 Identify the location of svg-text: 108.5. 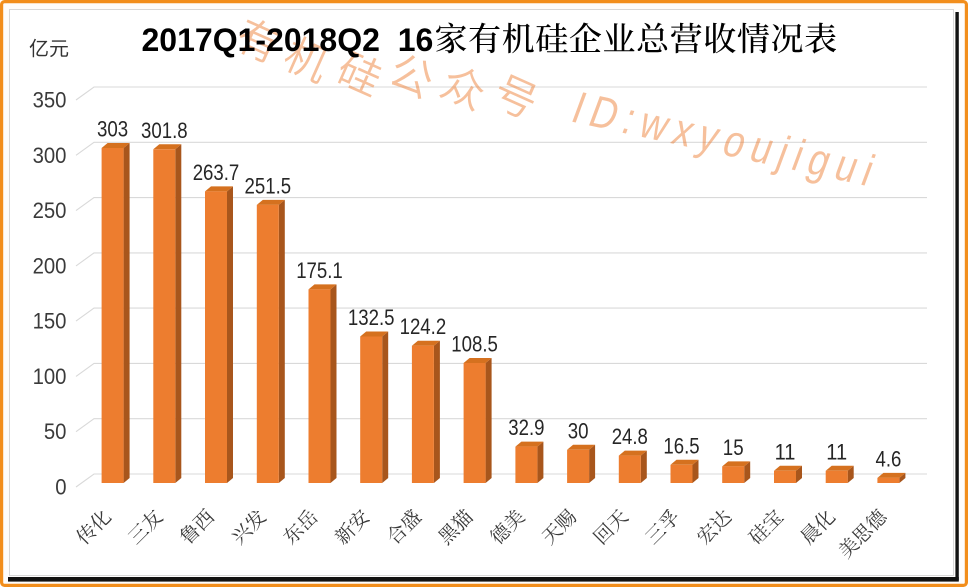
(474, 344).